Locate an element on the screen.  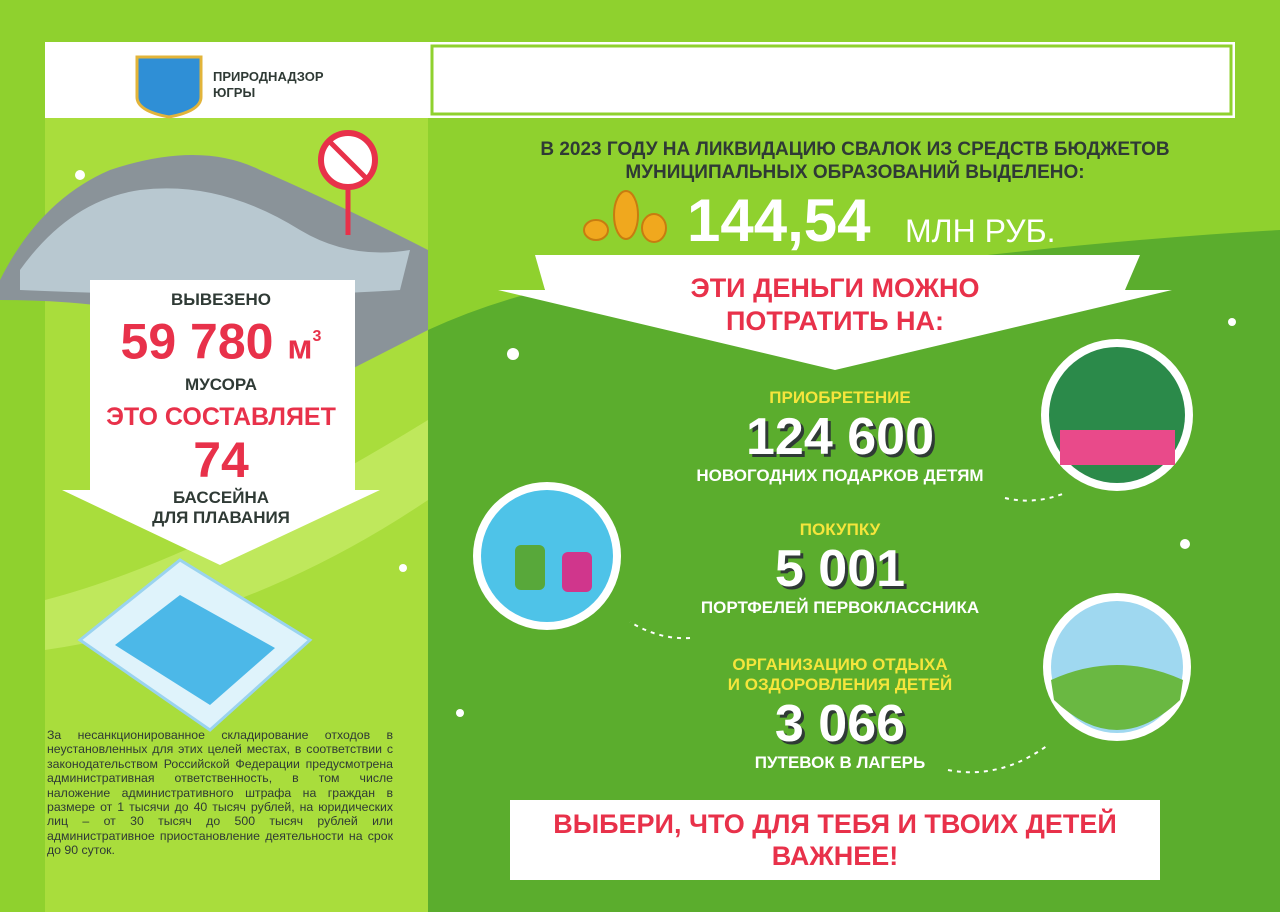
sign-bar is located at coordinates (348, 160).